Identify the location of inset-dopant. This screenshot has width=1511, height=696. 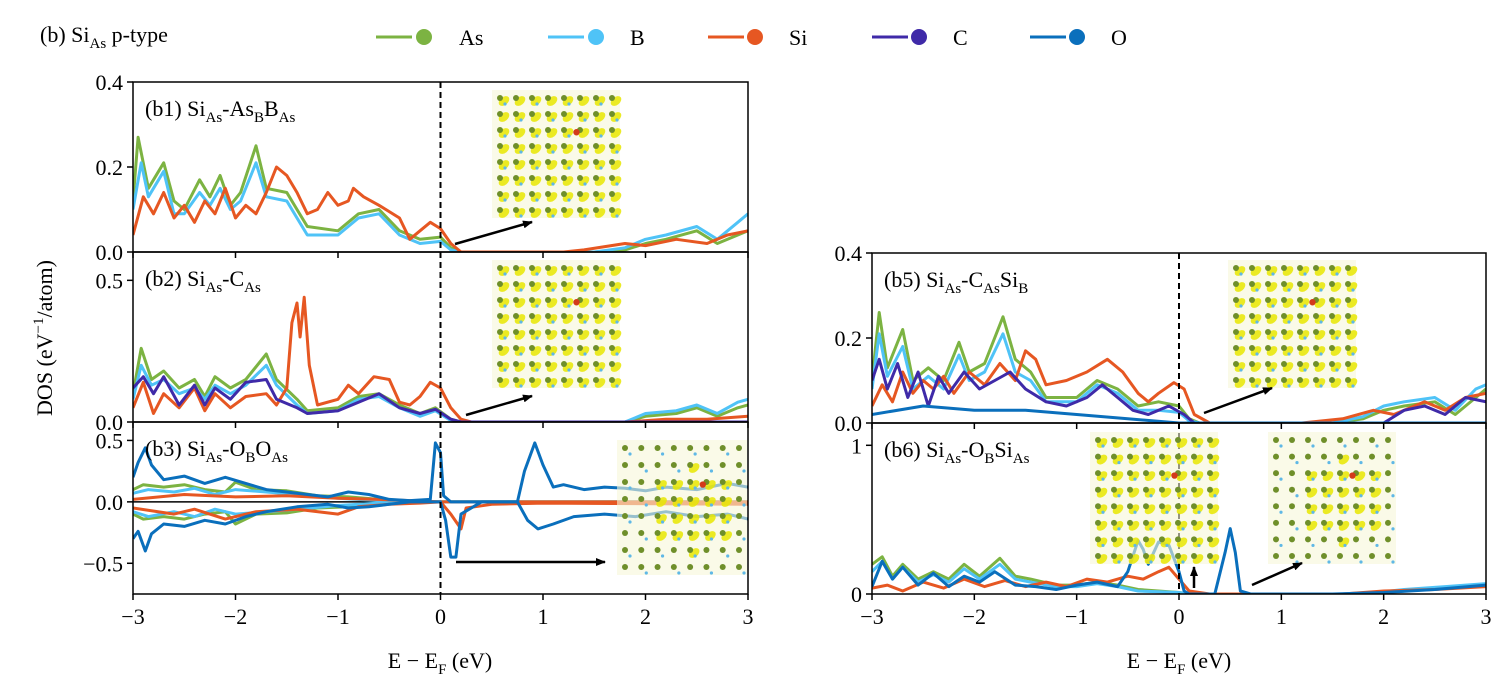
(1174, 475).